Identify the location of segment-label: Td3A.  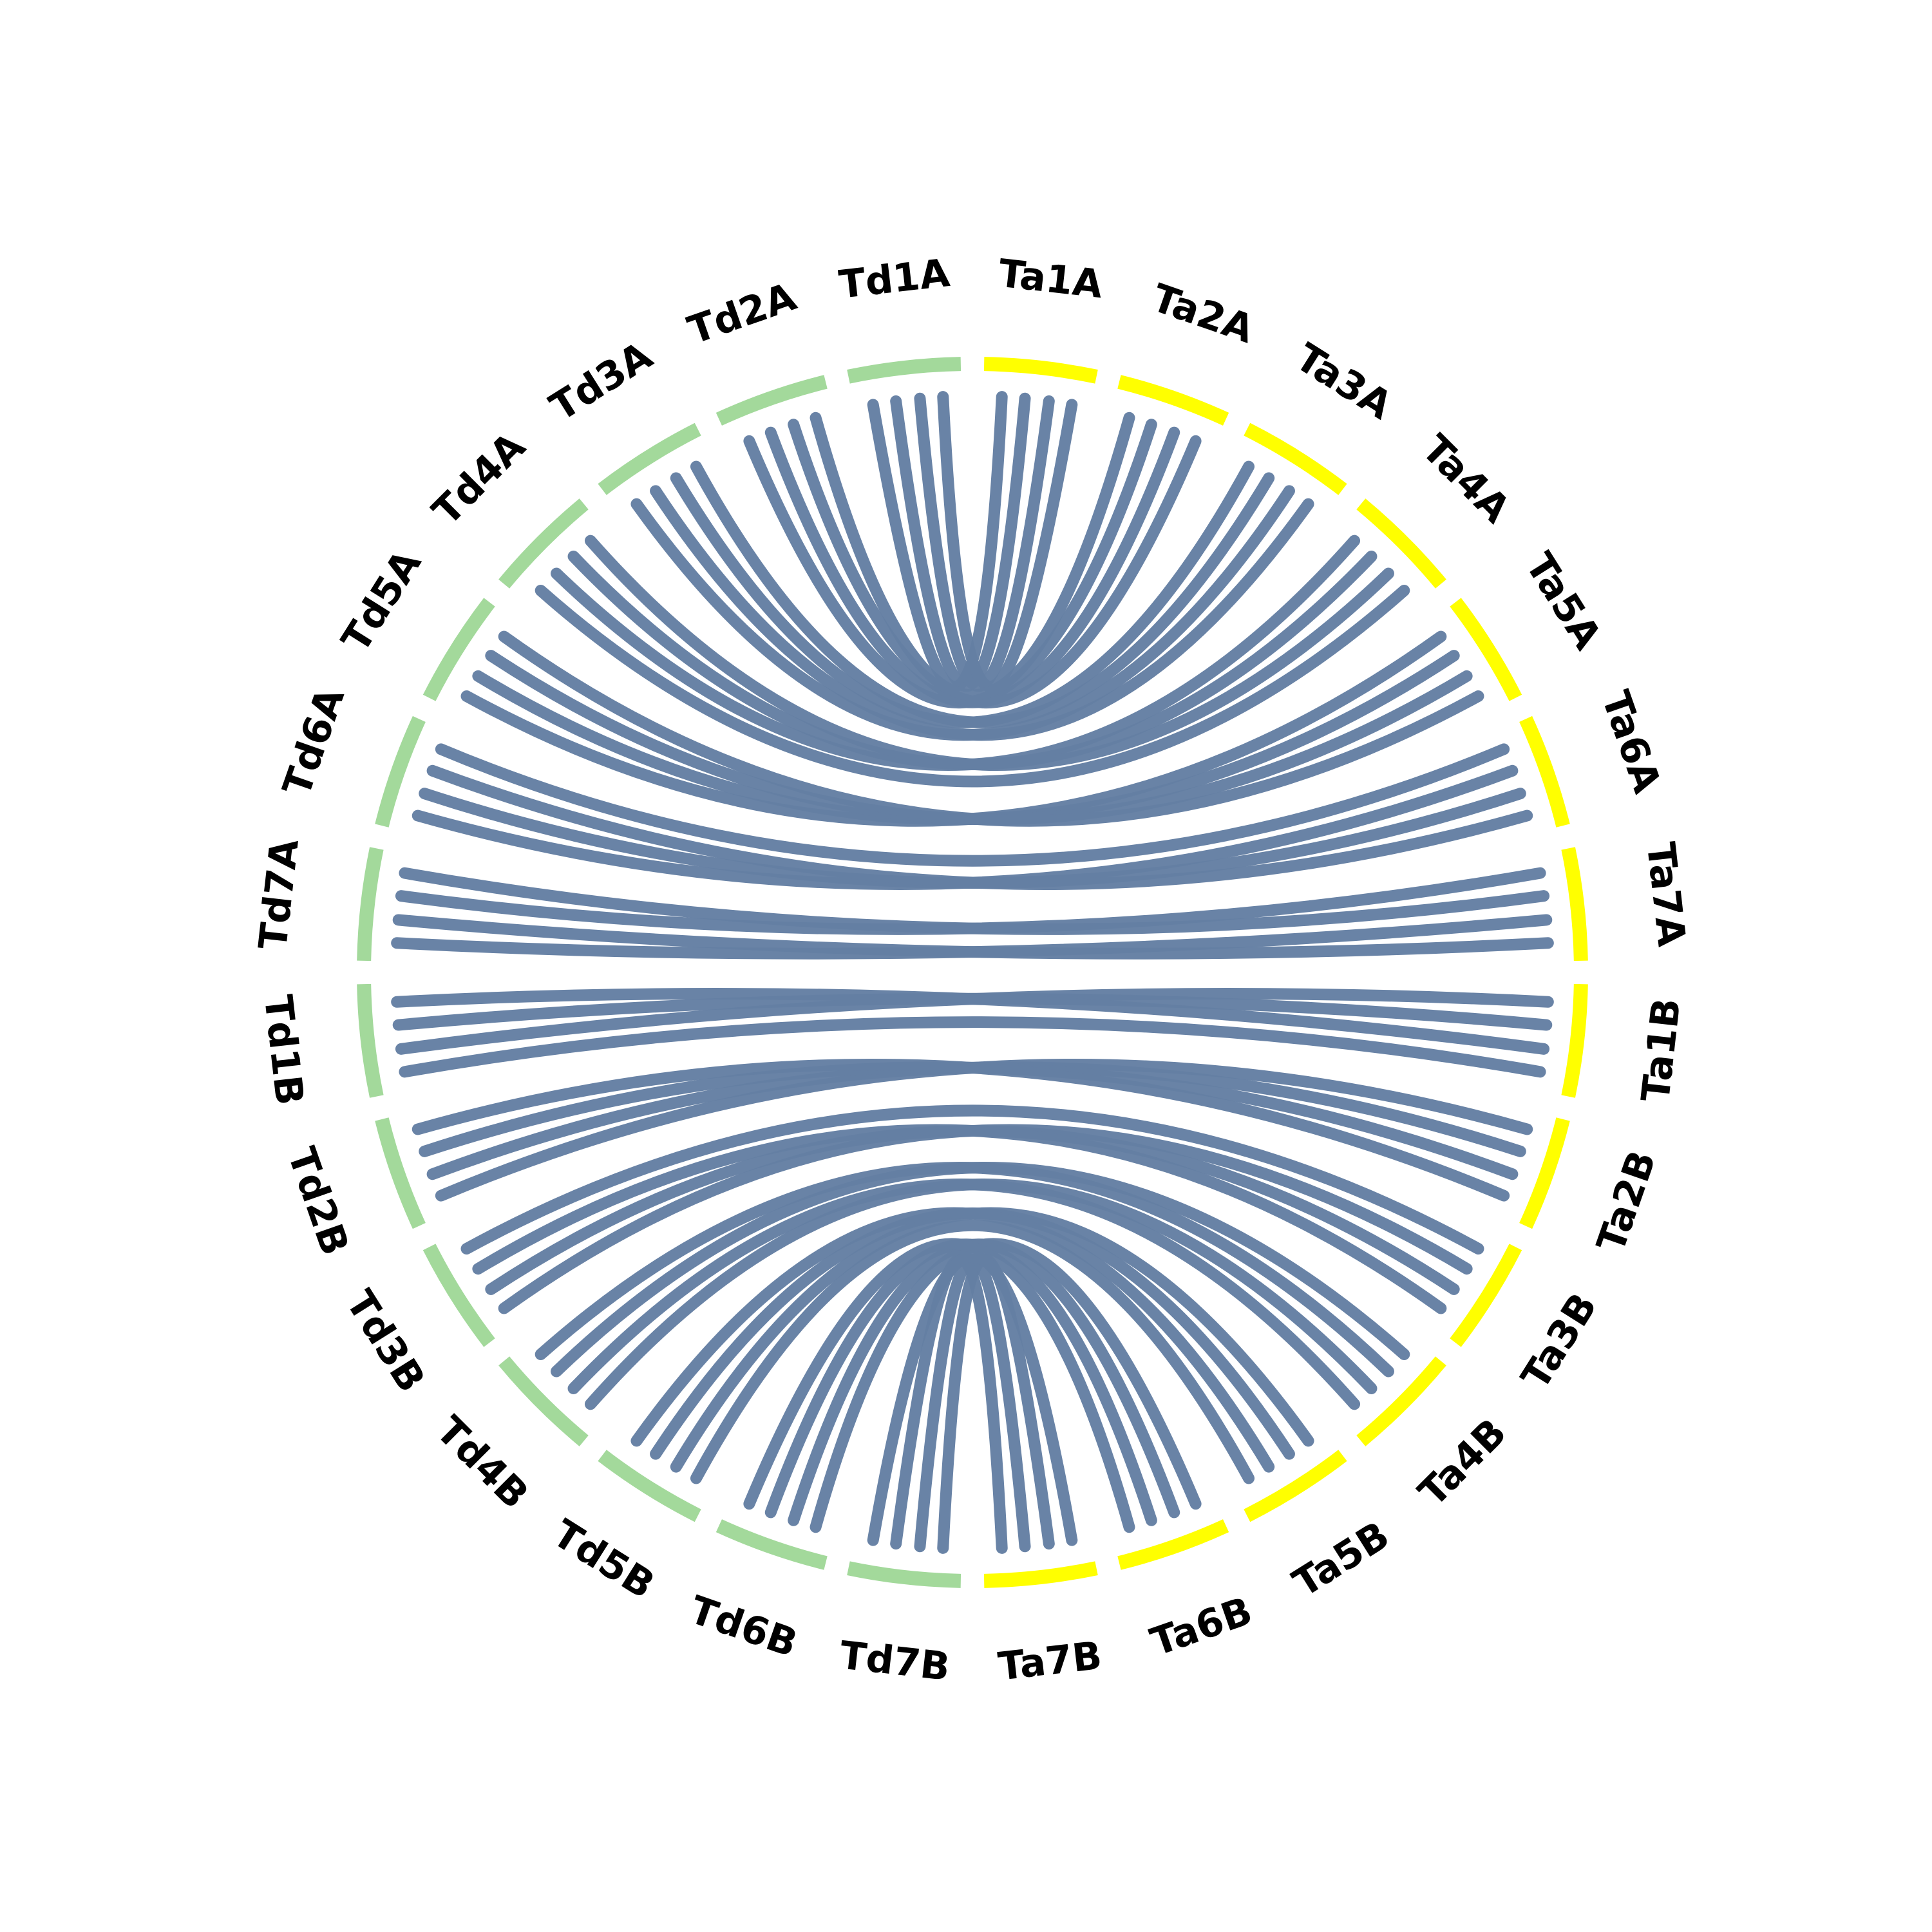
(601, 382).